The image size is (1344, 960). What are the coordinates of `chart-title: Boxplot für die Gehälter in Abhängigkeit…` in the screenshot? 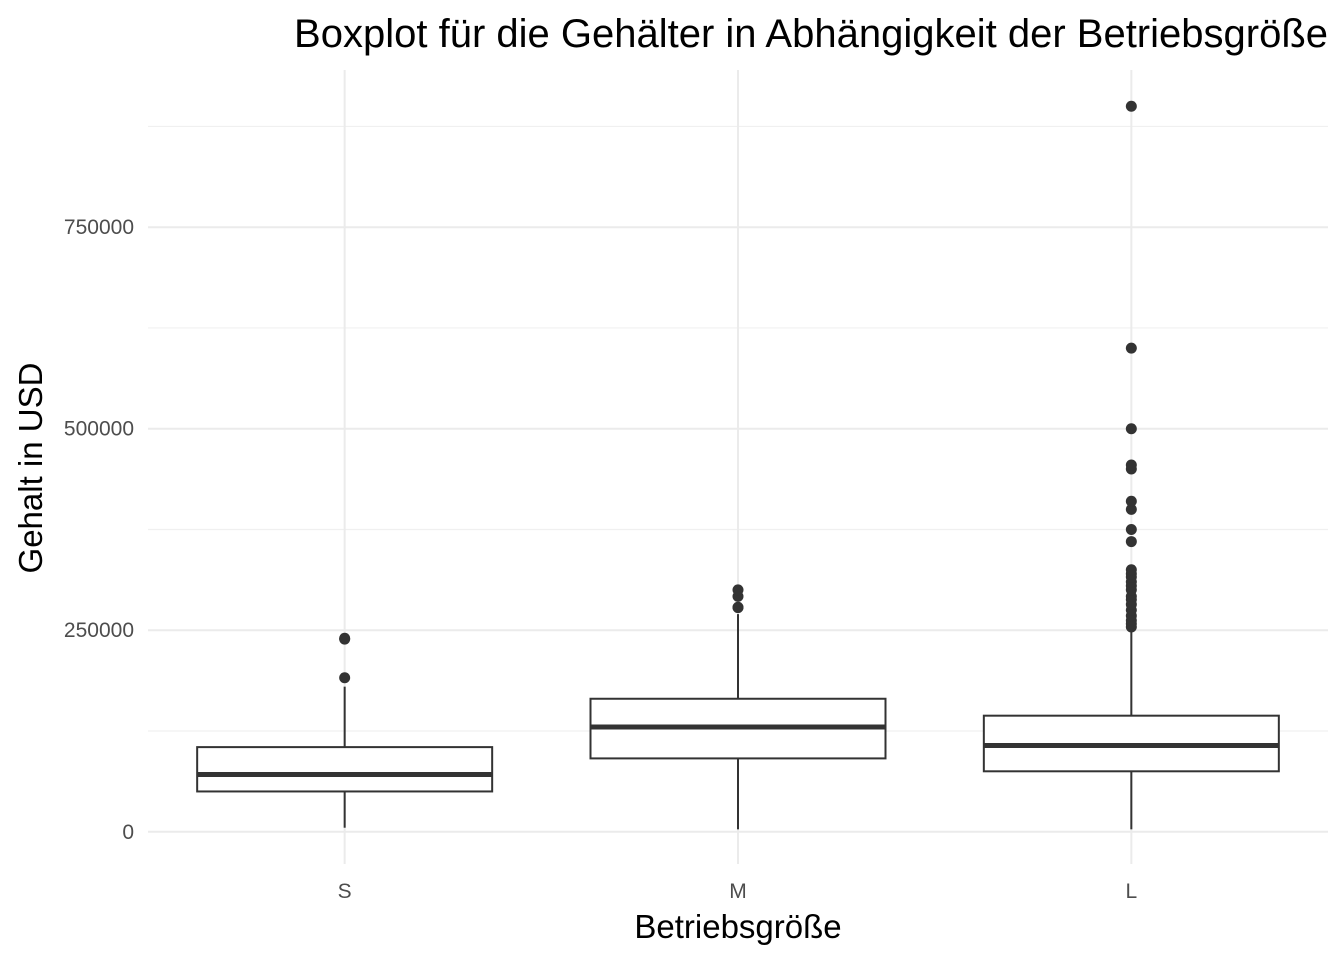 It's located at (811, 34).